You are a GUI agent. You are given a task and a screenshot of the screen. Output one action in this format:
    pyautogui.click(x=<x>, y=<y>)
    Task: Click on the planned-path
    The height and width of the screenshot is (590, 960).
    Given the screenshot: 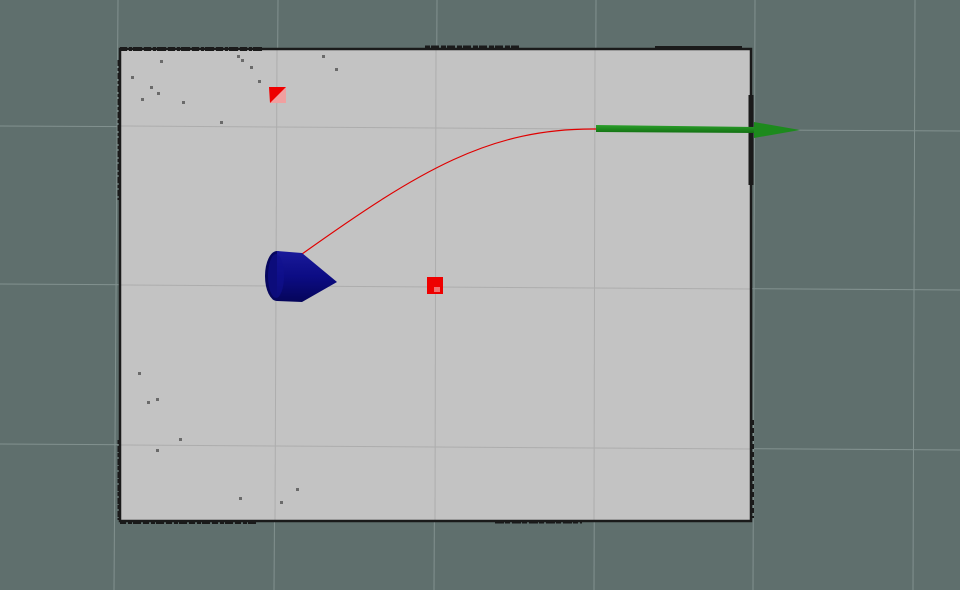 What is the action you would take?
    pyautogui.click(x=449, y=191)
    